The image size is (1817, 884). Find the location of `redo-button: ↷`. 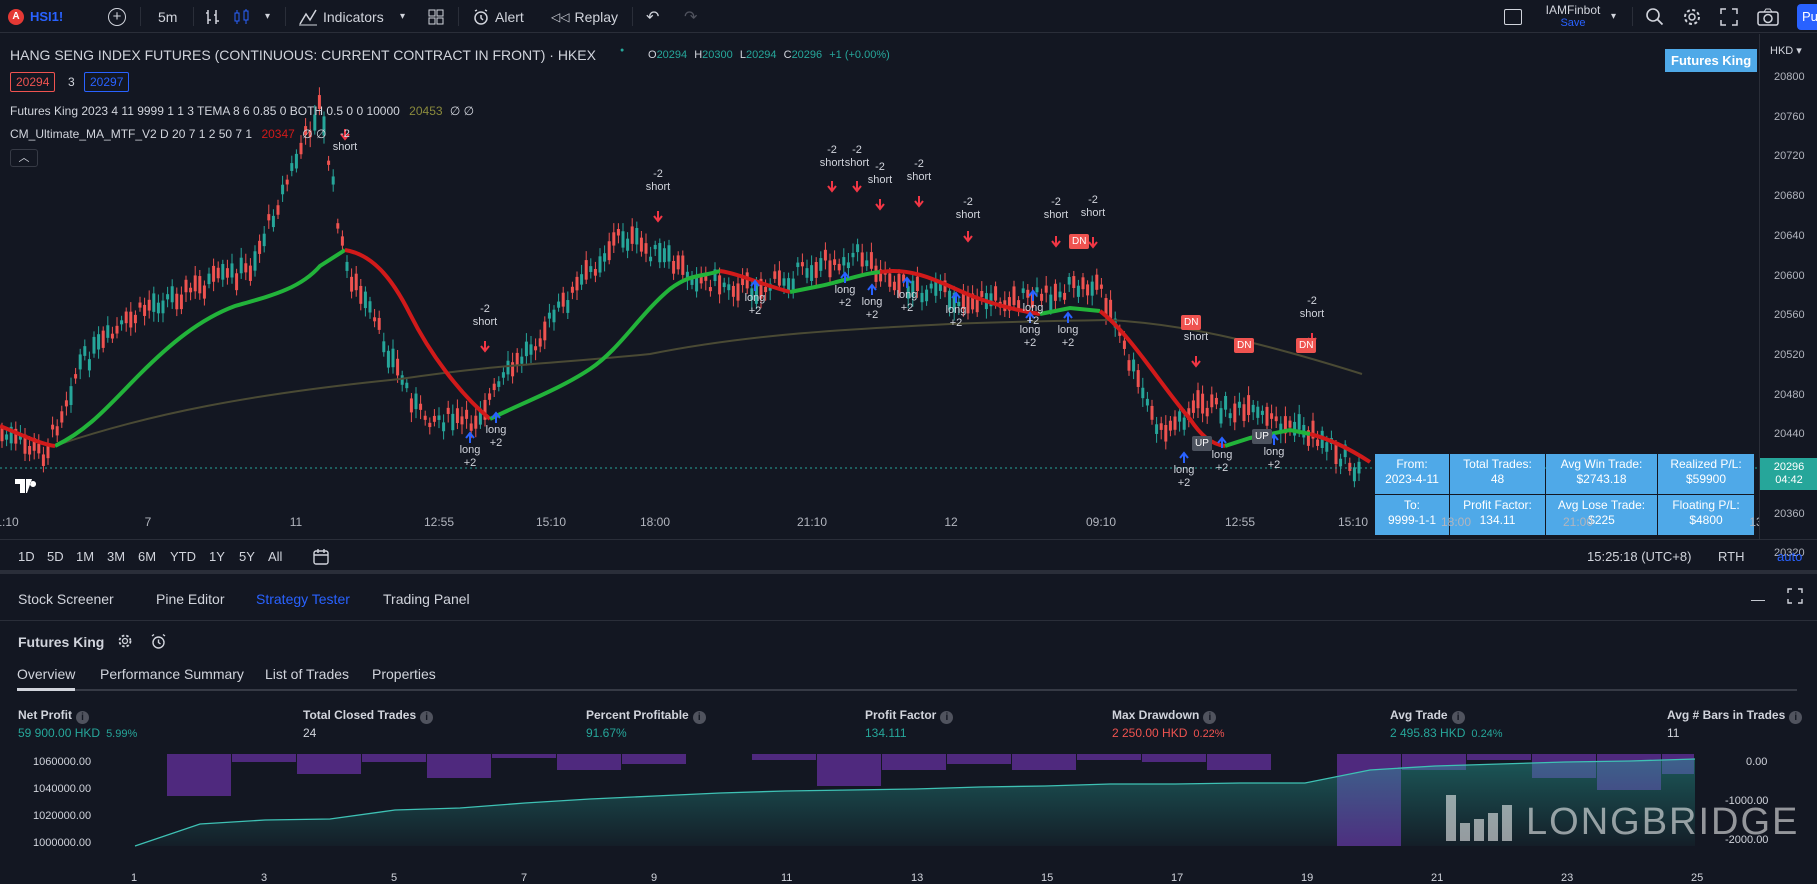

redo-button: ↷ is located at coordinates (690, 16).